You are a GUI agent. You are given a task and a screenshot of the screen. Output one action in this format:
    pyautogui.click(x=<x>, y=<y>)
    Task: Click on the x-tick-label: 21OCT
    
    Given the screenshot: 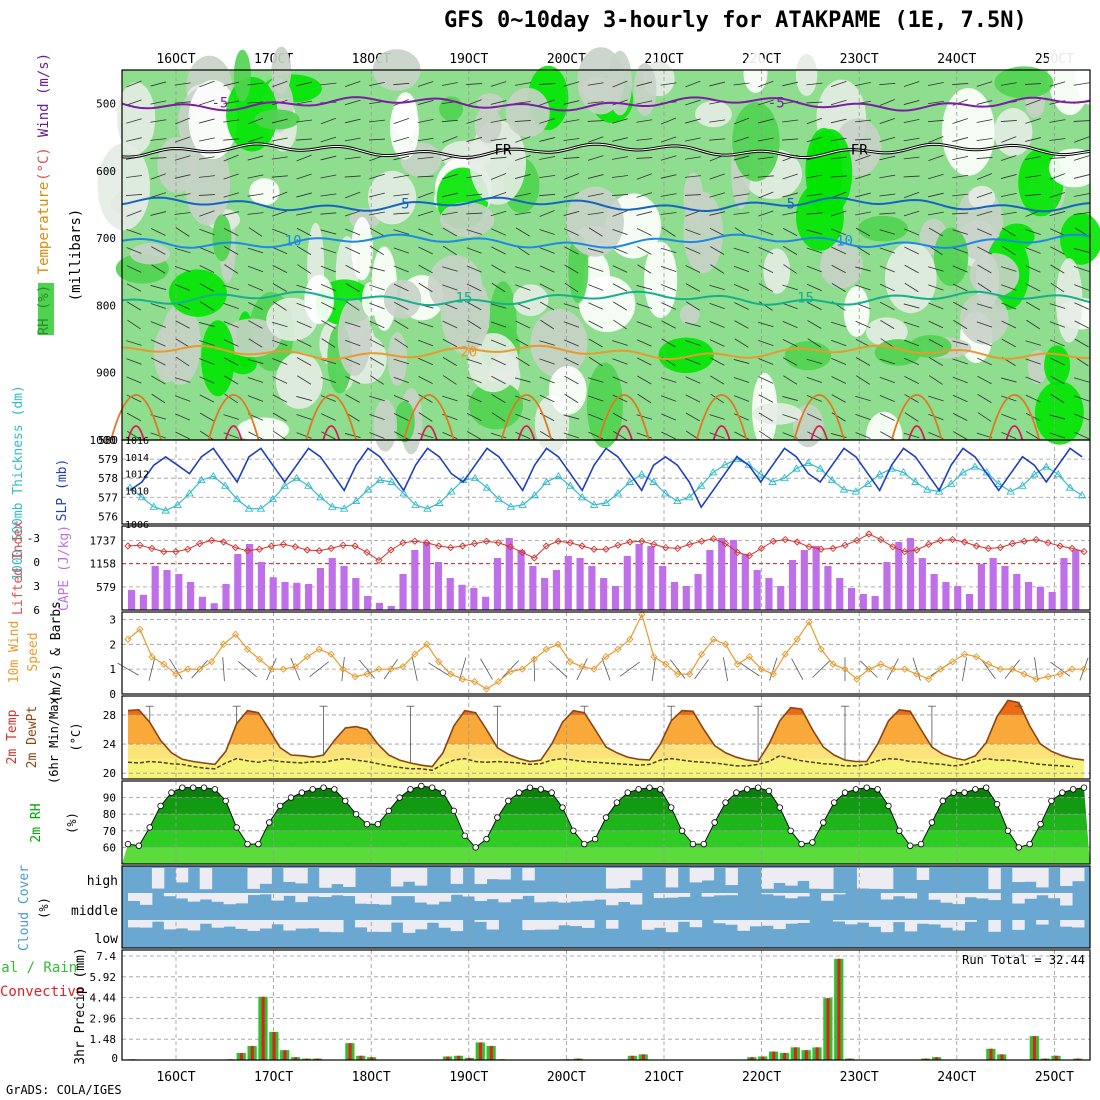 What is the action you would take?
    pyautogui.click(x=663, y=1077)
    